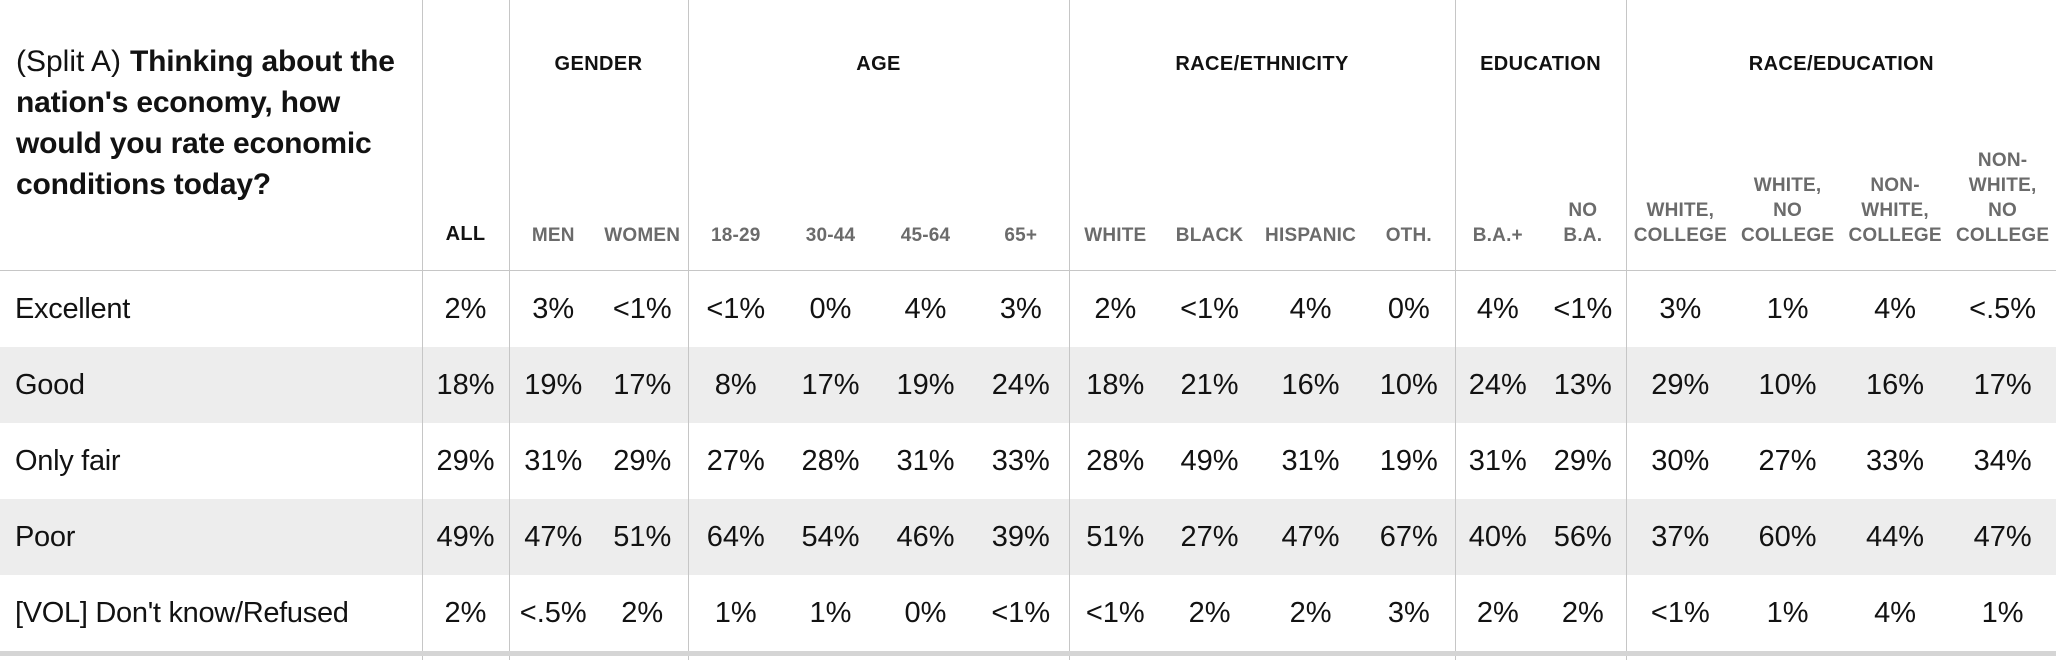 This screenshot has width=2056, height=660. Describe the element at coordinates (925, 537) in the screenshot. I see `value-cell: 46%` at that location.